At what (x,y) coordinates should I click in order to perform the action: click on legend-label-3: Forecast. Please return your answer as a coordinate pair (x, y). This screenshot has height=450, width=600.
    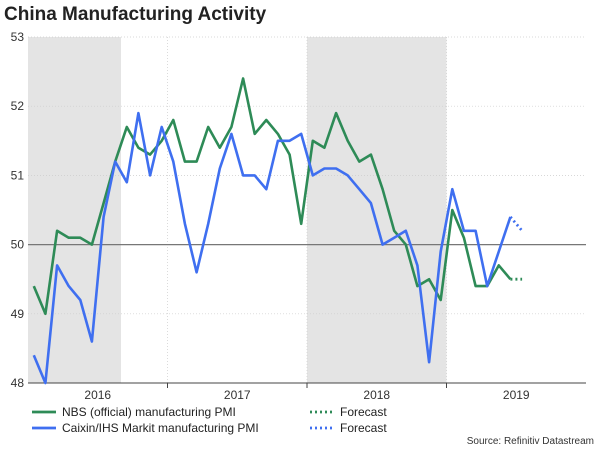
    Looking at the image, I should click on (363, 428).